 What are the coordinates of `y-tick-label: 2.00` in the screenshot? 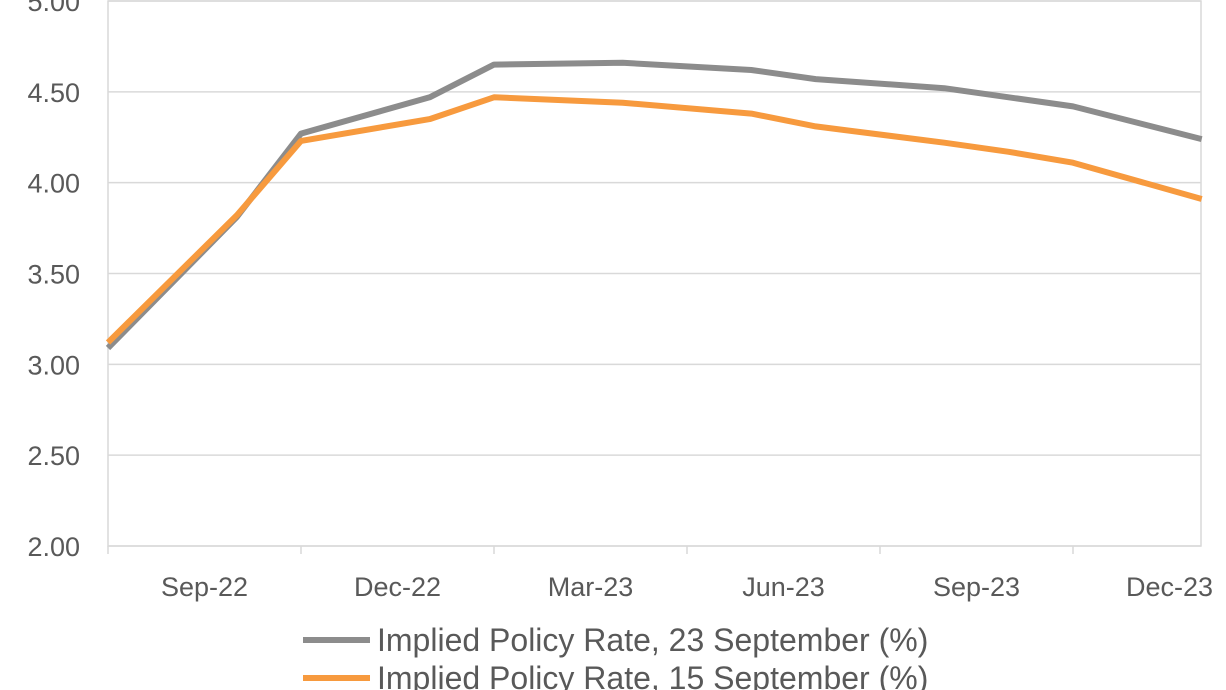 It's located at (53, 547).